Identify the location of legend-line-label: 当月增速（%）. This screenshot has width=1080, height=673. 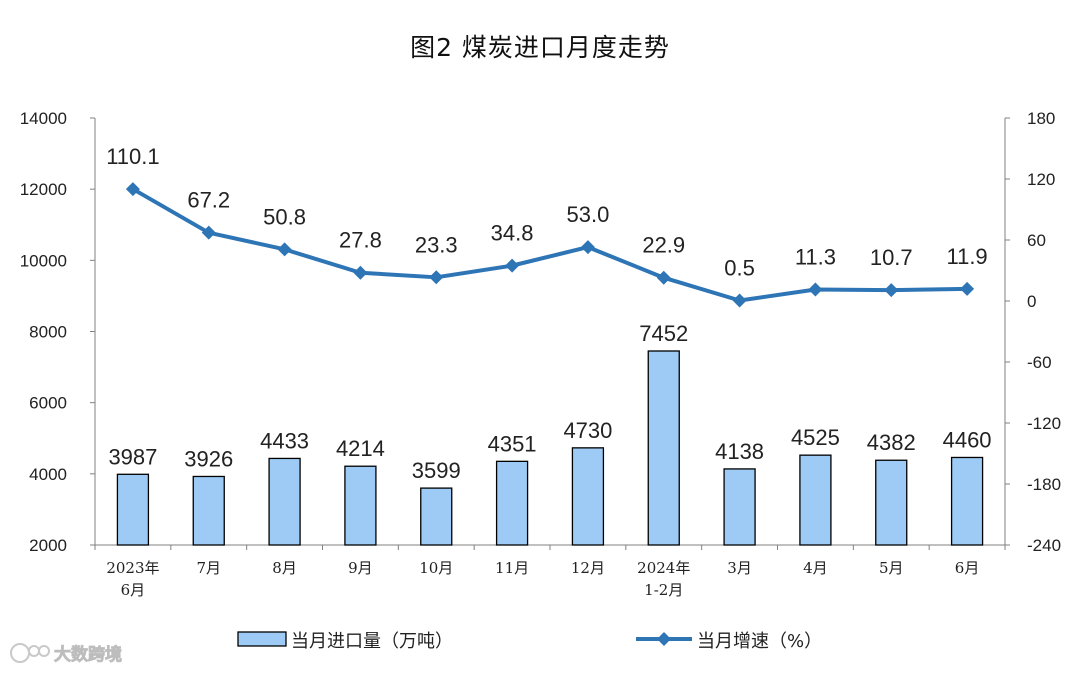
(759, 641).